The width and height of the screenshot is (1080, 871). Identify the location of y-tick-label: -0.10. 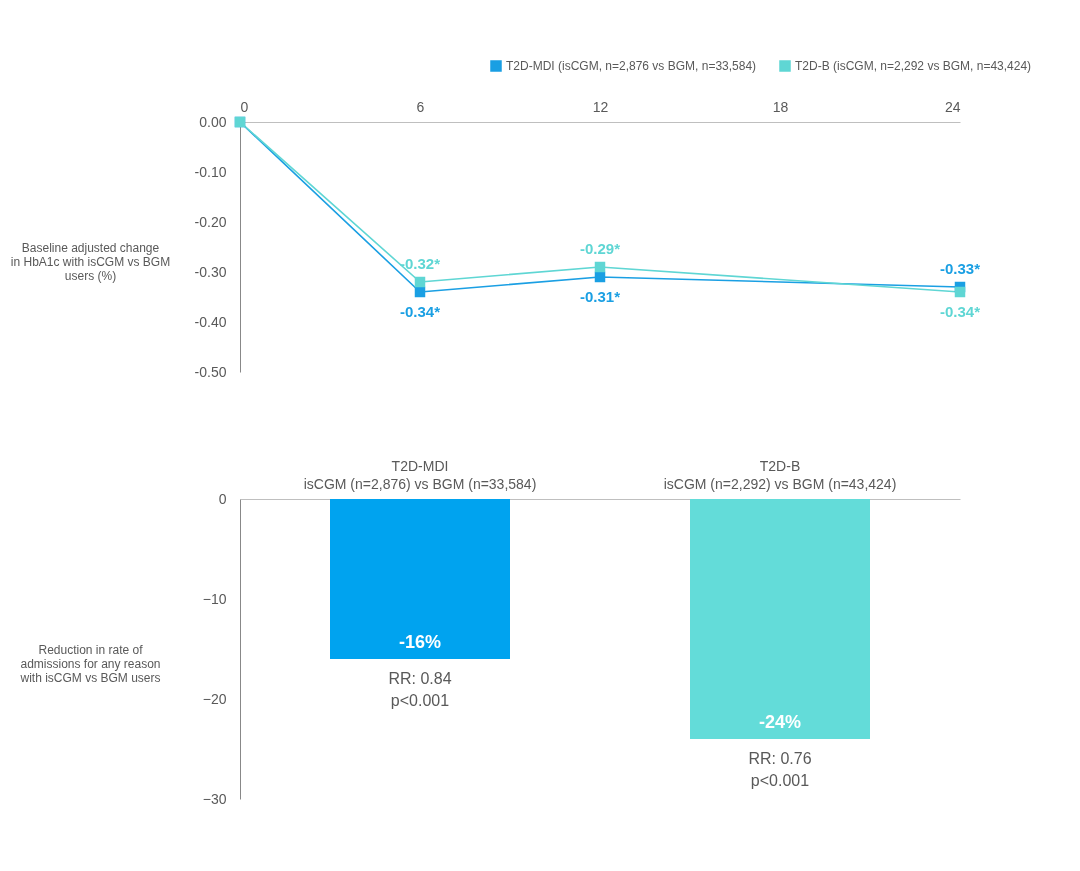
(210, 171).